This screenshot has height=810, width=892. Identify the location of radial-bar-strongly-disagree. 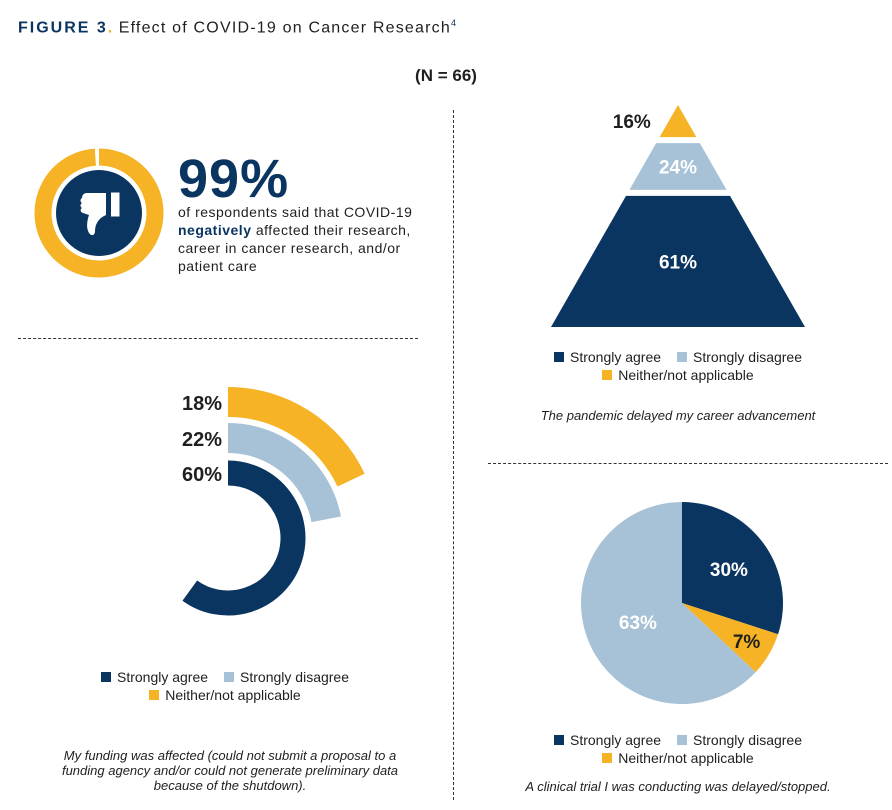
(284, 473).